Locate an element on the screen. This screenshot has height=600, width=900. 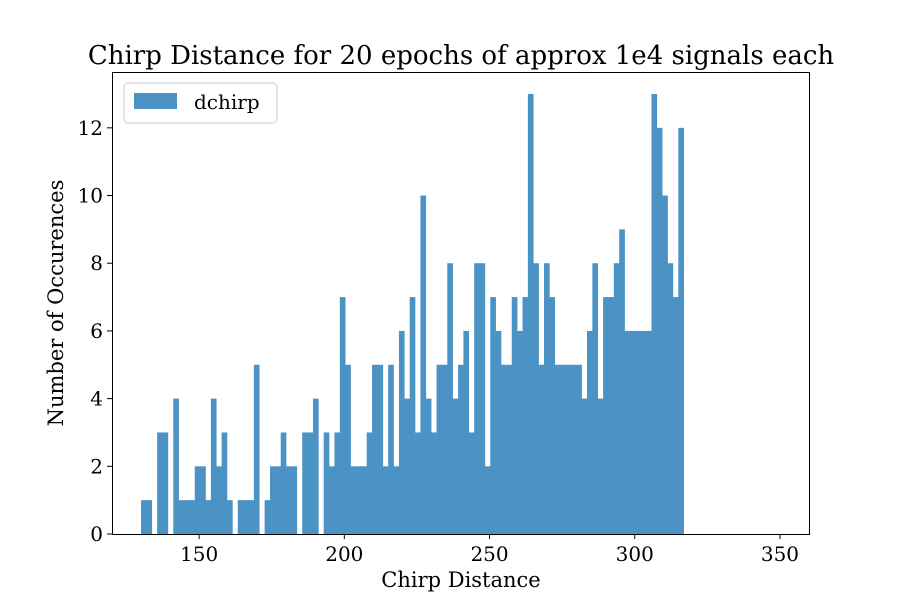
y-tick-label: 10 is located at coordinates (90, 196).